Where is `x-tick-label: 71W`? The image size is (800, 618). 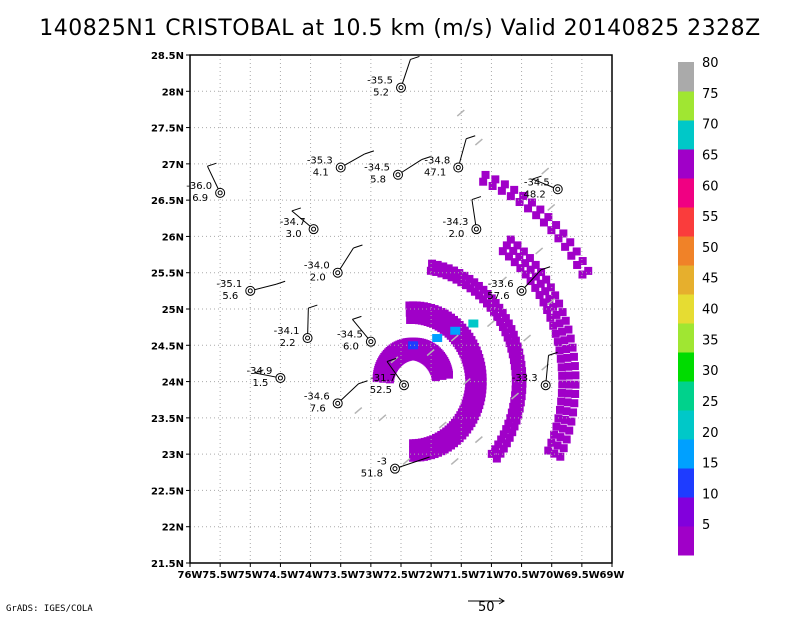
x-tick-label: 71W is located at coordinates (491, 575).